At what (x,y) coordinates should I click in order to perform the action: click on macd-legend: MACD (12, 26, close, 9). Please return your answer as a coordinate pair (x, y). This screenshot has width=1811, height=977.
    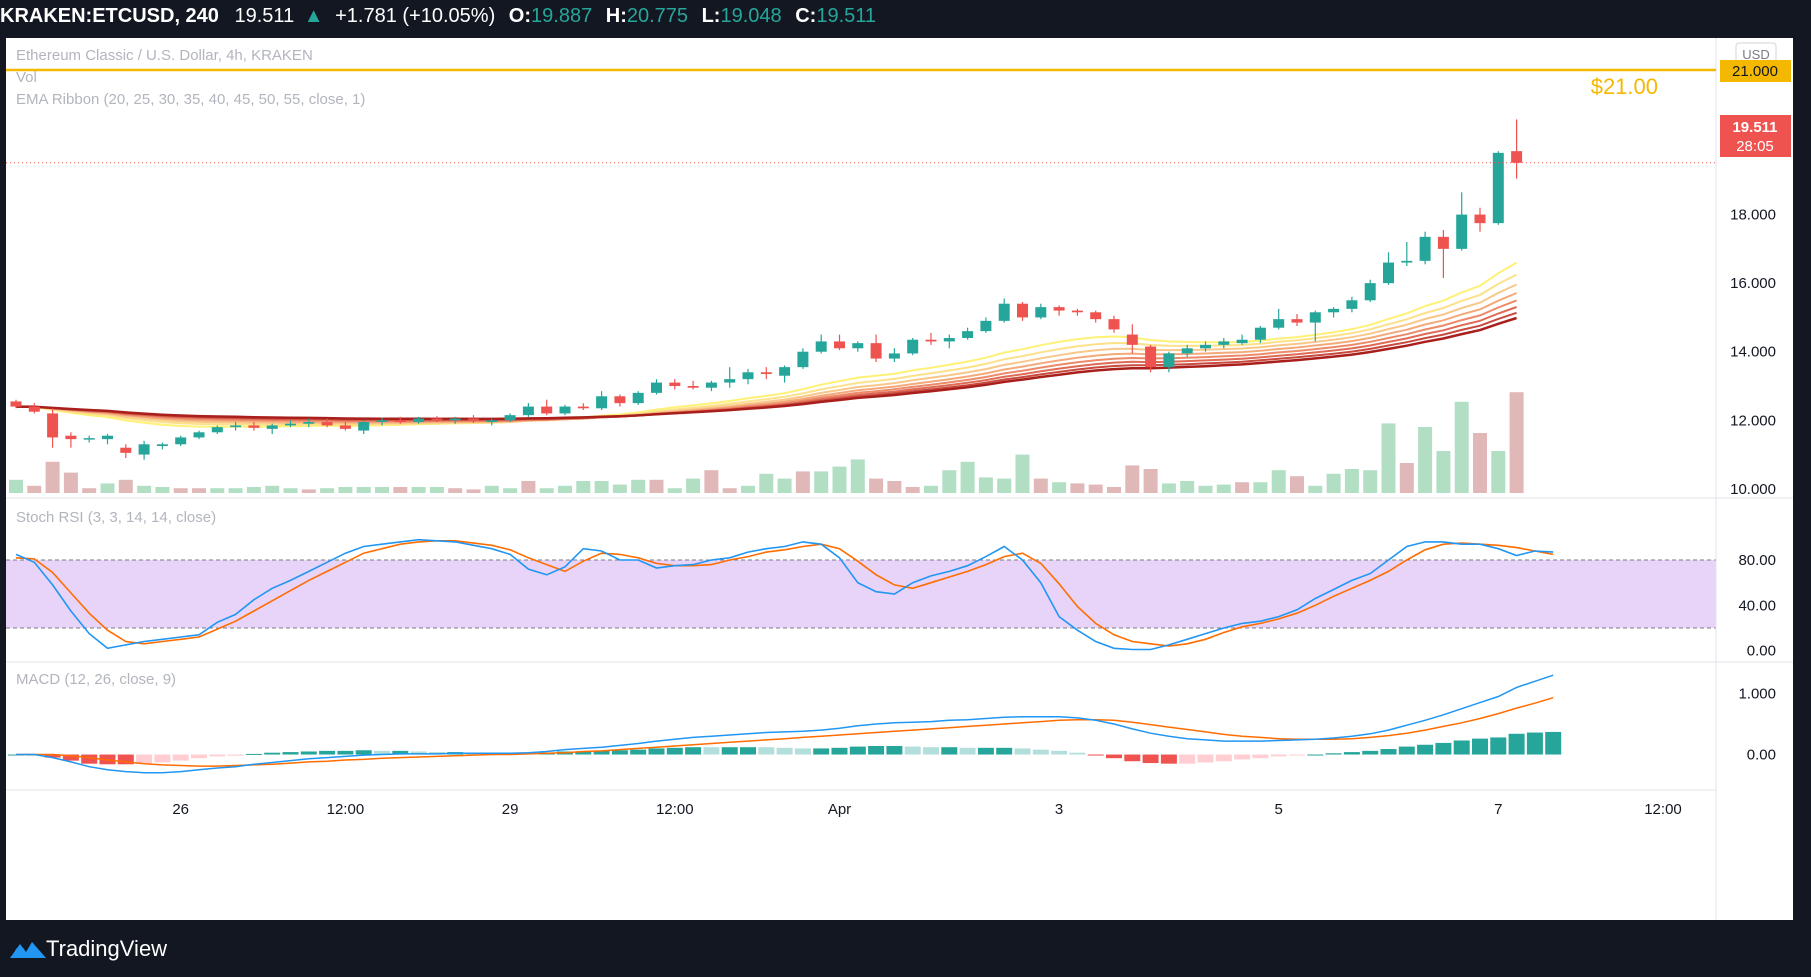
    Looking at the image, I should click on (96, 679).